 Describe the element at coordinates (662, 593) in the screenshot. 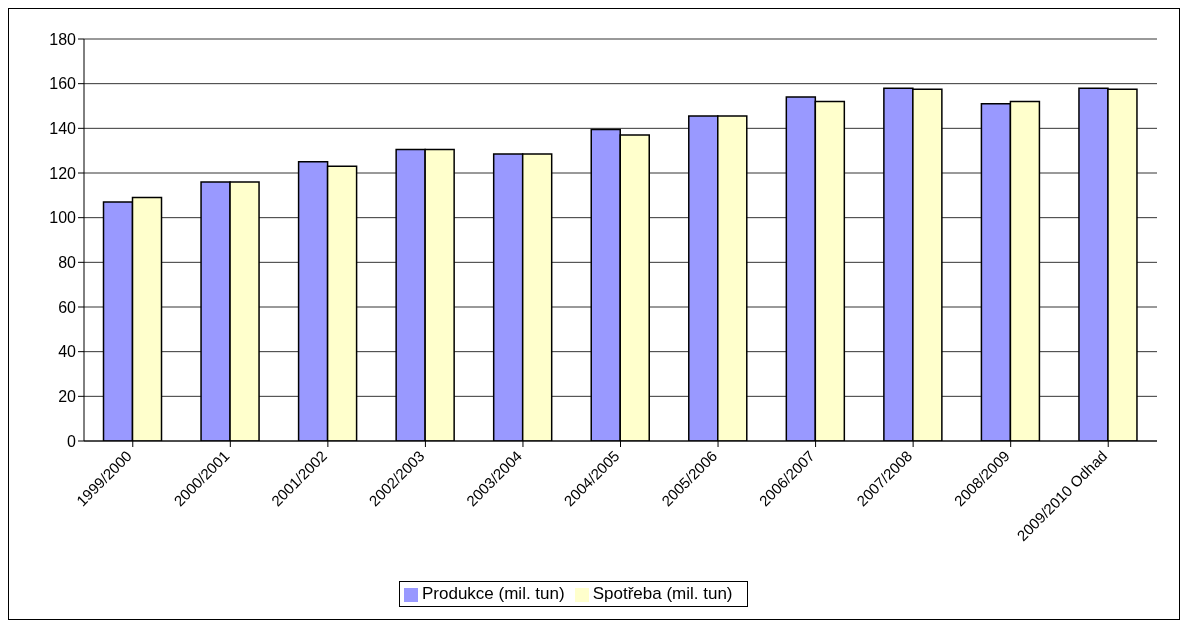

I see `legend-label: Spotřeba (mil. tun)` at that location.